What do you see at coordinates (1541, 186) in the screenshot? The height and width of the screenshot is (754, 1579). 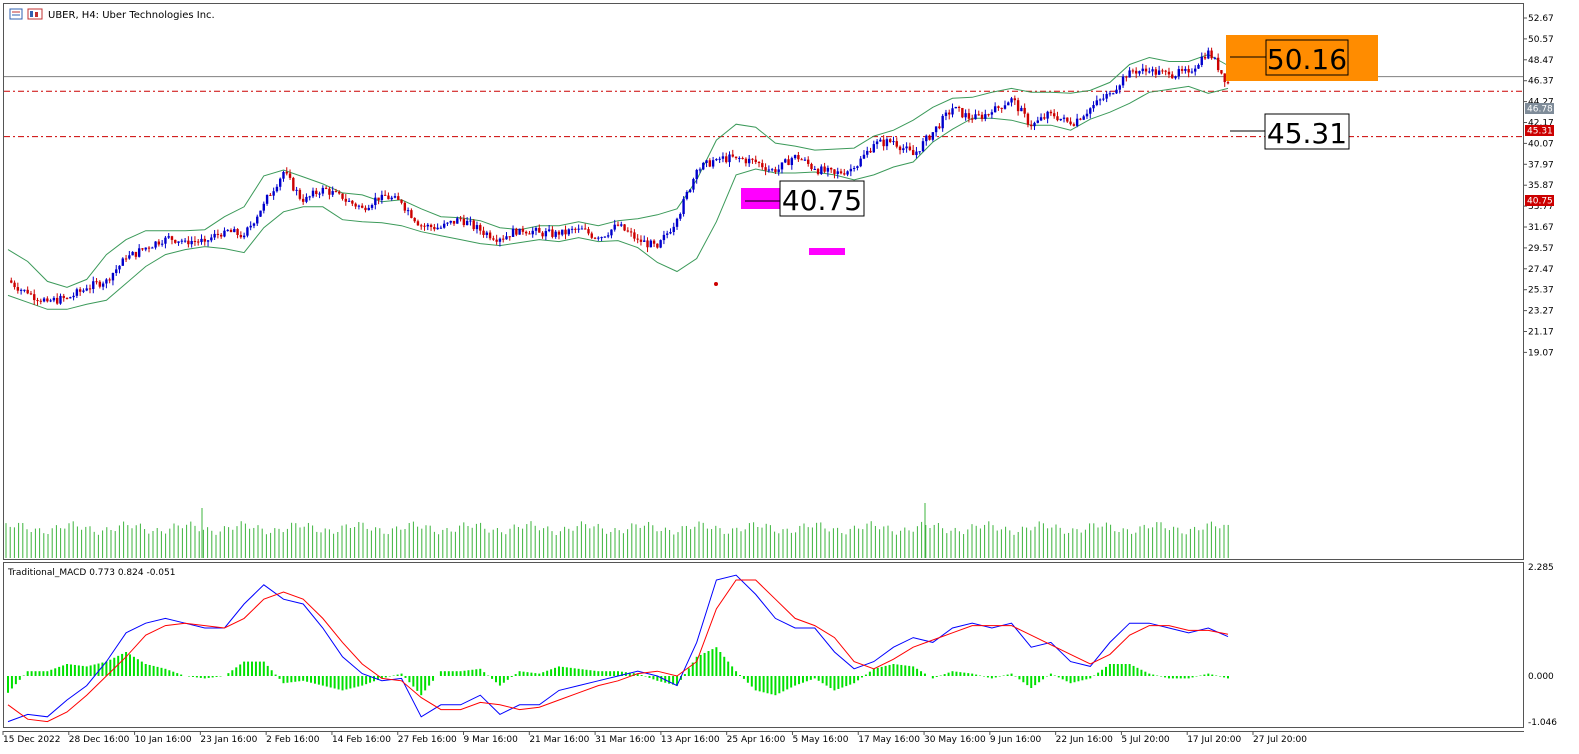 I see `price-tick-label: 35.87` at bounding box center [1541, 186].